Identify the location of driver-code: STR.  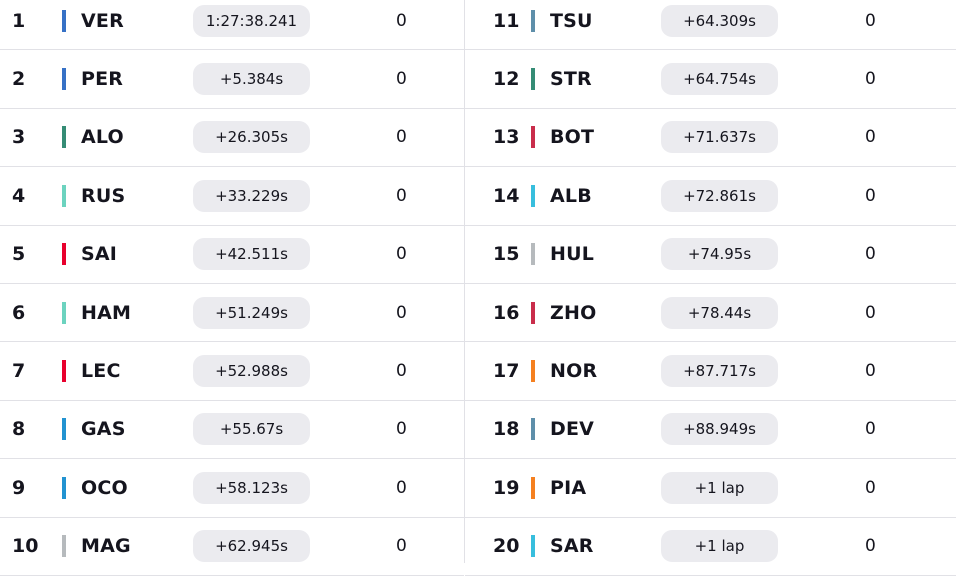
(571, 79).